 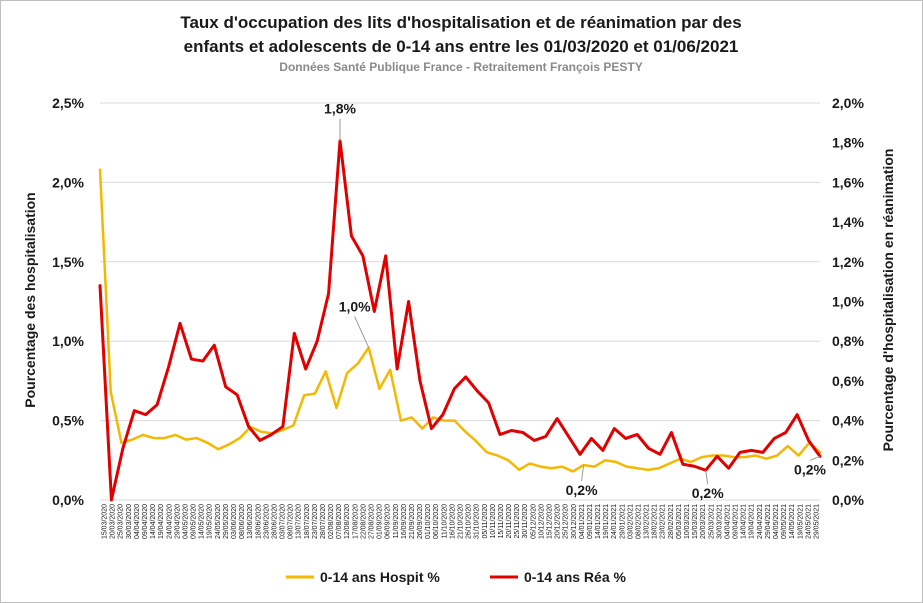 What do you see at coordinates (469, 521) in the screenshot?
I see `x-tick-label: 26/10/2020` at bounding box center [469, 521].